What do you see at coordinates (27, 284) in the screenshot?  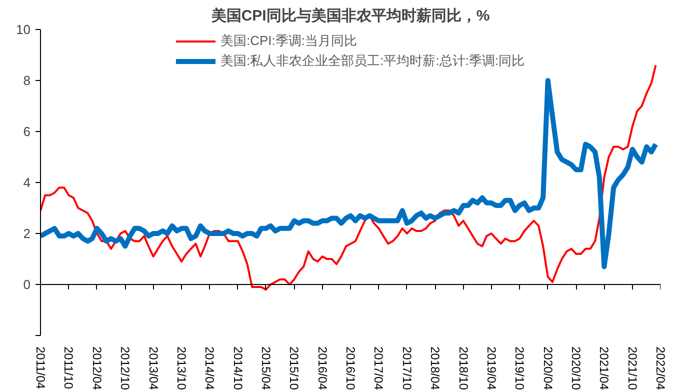 I see `y-tick-label: 0` at bounding box center [27, 284].